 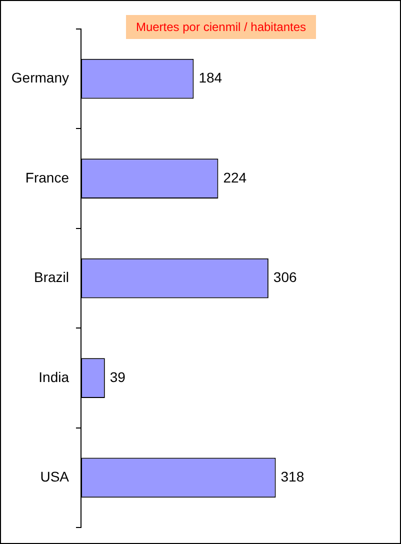 I want to click on y-tick-label: Germany, so click(x=40, y=78).